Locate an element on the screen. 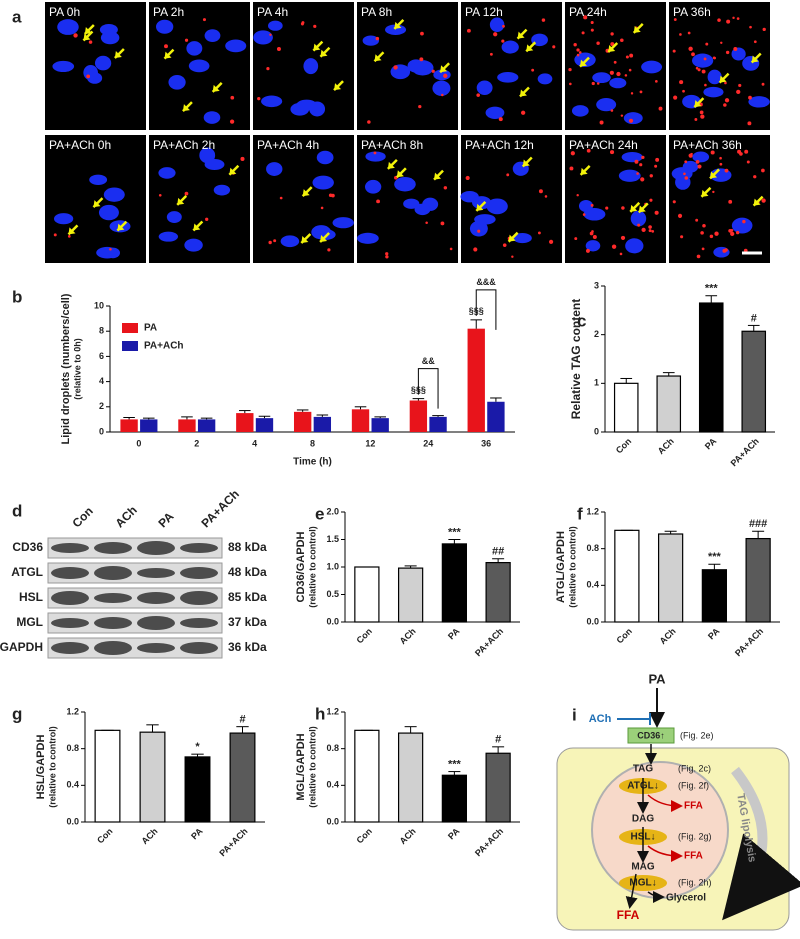  figure-ref: (Fig. 2f) is located at coordinates (693, 785).